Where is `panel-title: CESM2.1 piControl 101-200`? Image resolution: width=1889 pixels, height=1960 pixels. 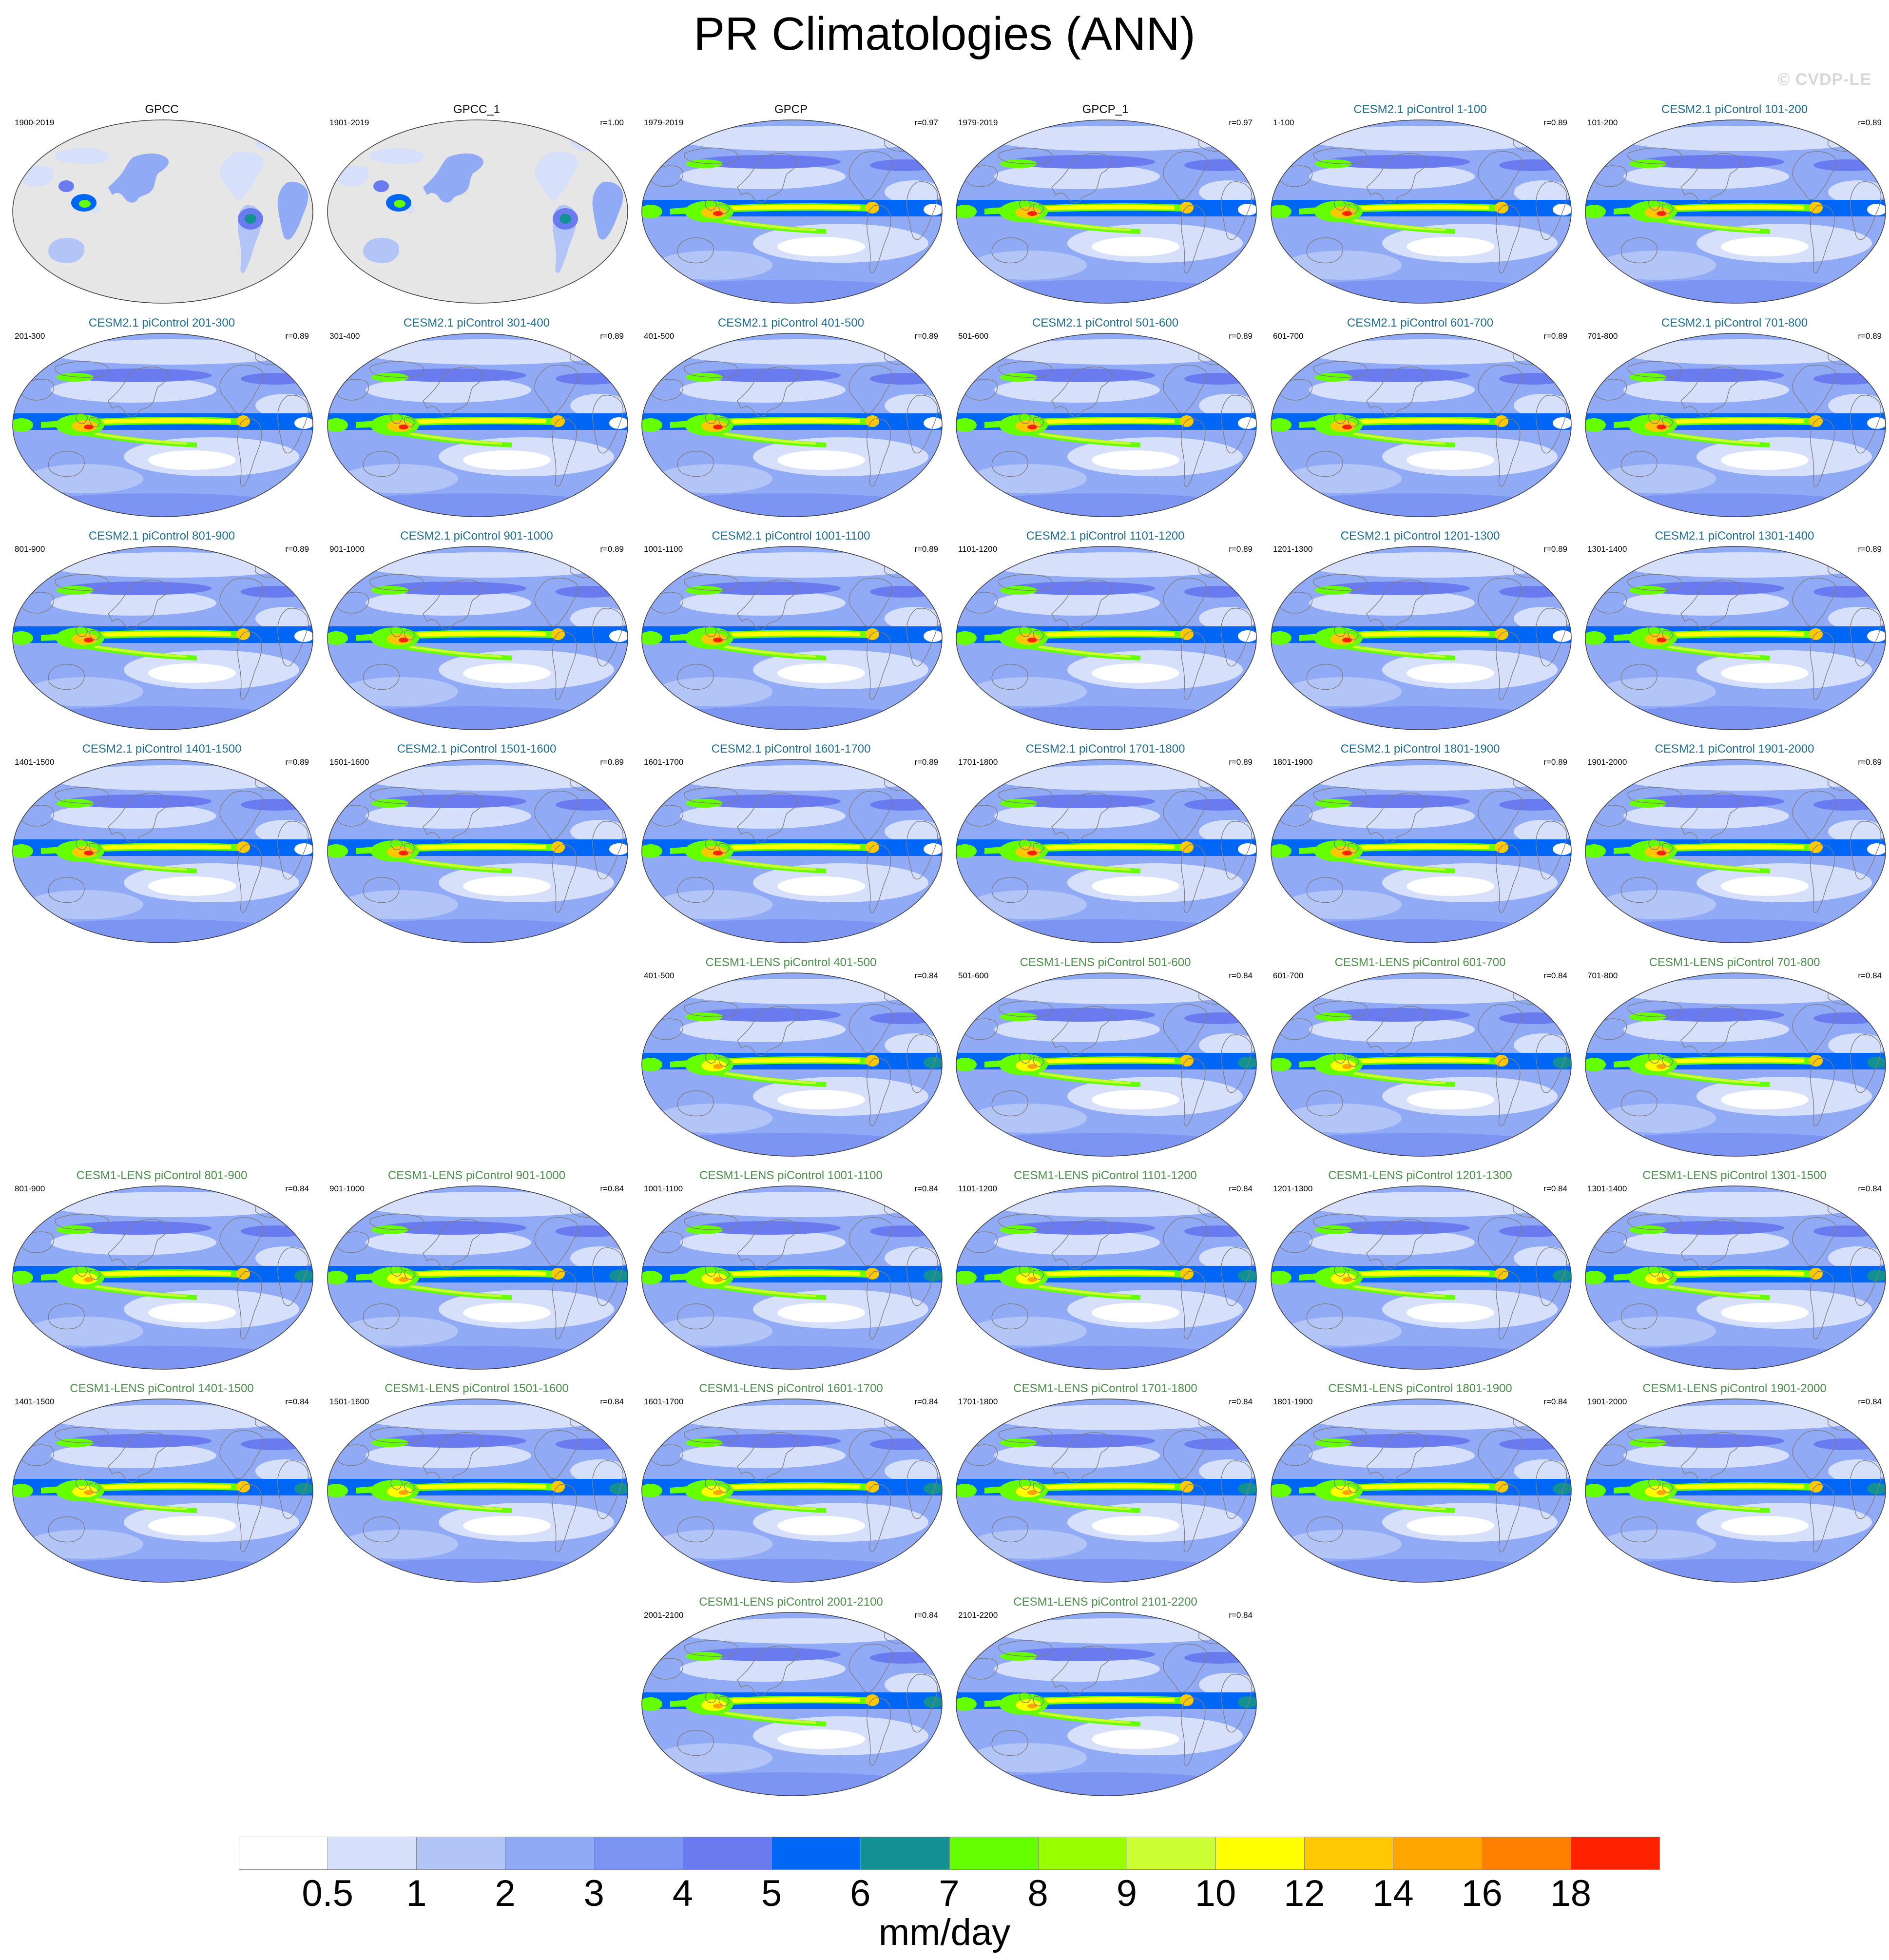 panel-title: CESM2.1 piControl 101-200 is located at coordinates (1734, 109).